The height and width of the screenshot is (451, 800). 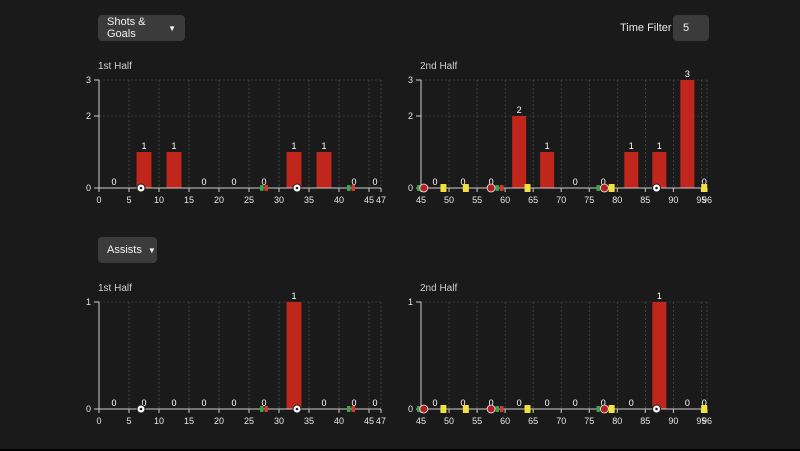 I want to click on time-filter-label: Time Filter, so click(x=646, y=28).